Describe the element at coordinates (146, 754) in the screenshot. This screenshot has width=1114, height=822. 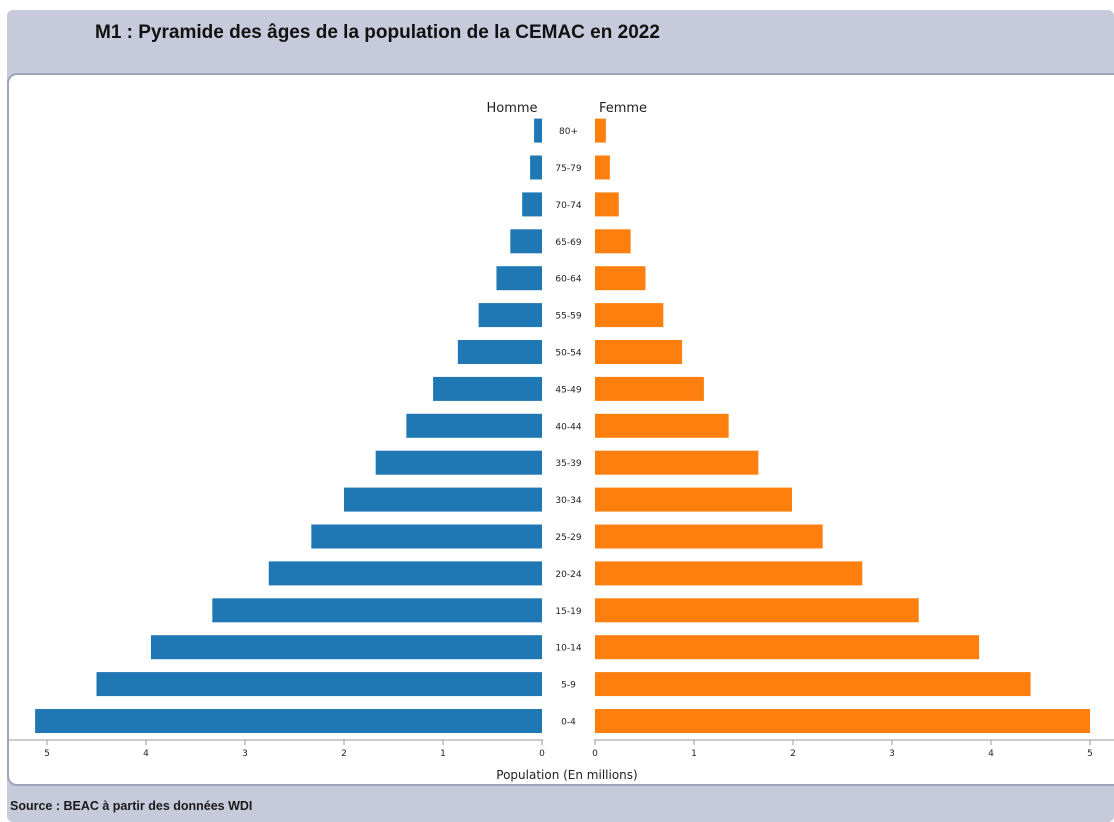
I see `x-tick-label-left: 4` at that location.